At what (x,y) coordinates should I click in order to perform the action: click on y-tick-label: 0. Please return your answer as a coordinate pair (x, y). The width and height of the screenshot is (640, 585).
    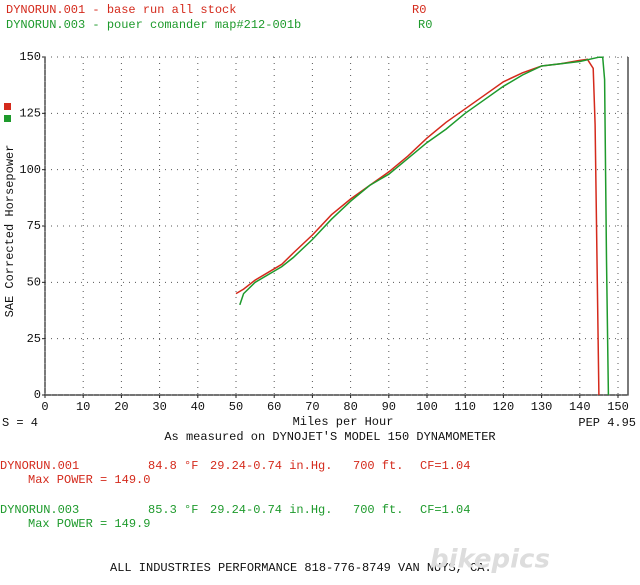
    Looking at the image, I should click on (37, 395).